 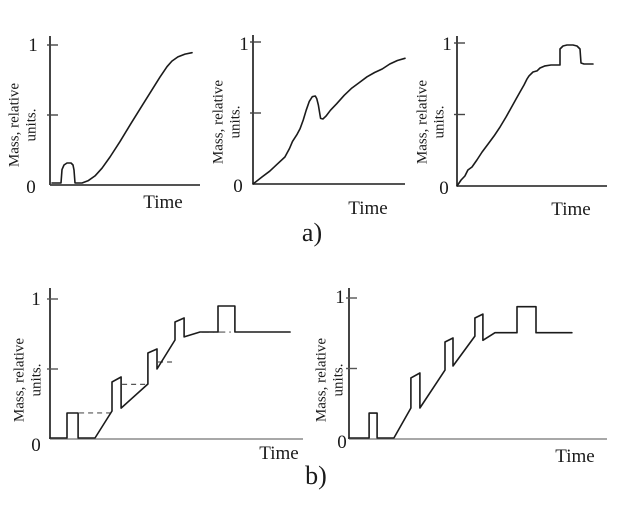 What do you see at coordinates (575, 456) in the screenshot?
I see `b2-x-axis-title: Time` at bounding box center [575, 456].